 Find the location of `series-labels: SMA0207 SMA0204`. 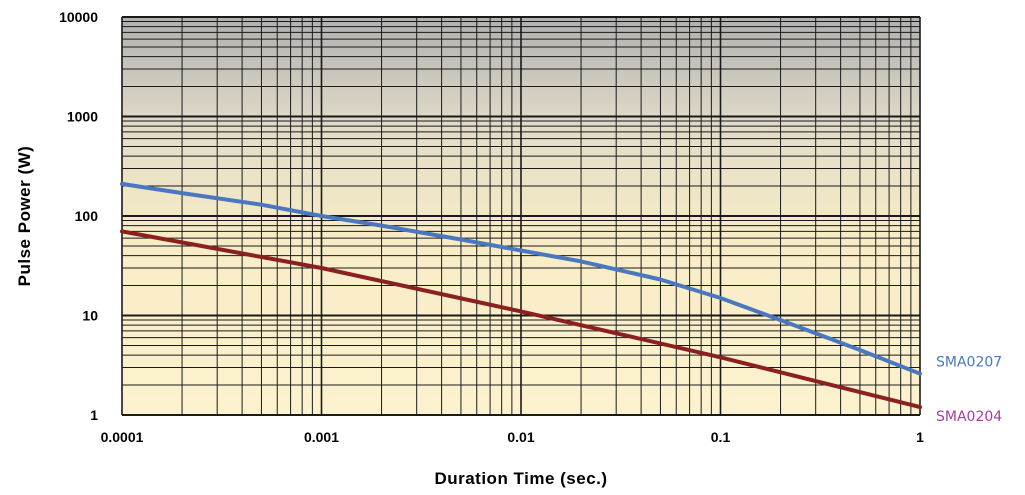

series-labels: SMA0207 SMA0204 is located at coordinates (969, 390).